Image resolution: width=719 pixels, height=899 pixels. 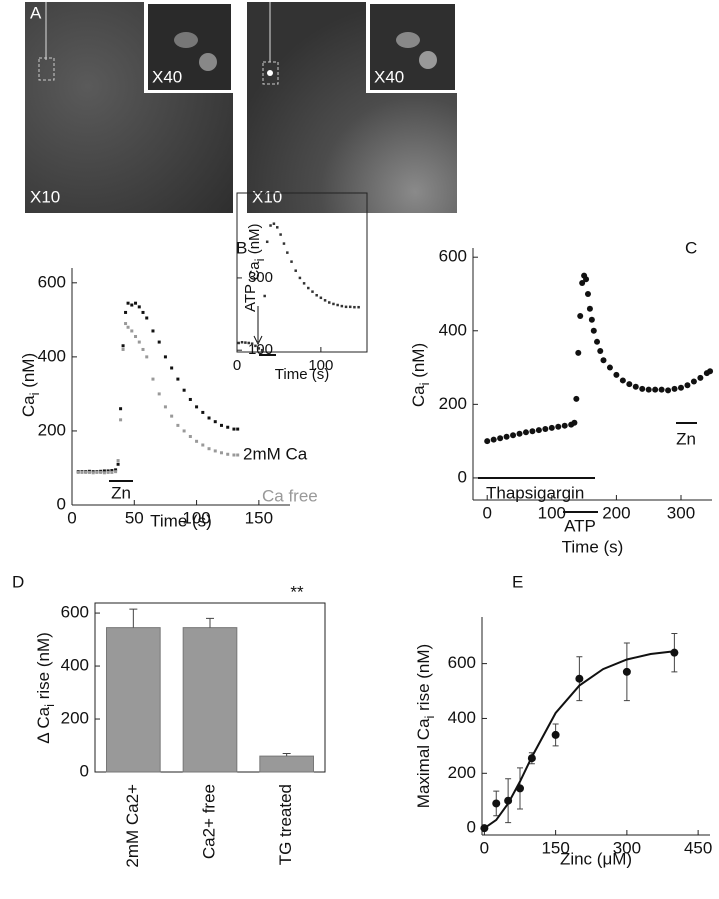 What do you see at coordinates (555, 847) in the screenshot?
I see `x-tick-label: 150` at bounding box center [555, 847].